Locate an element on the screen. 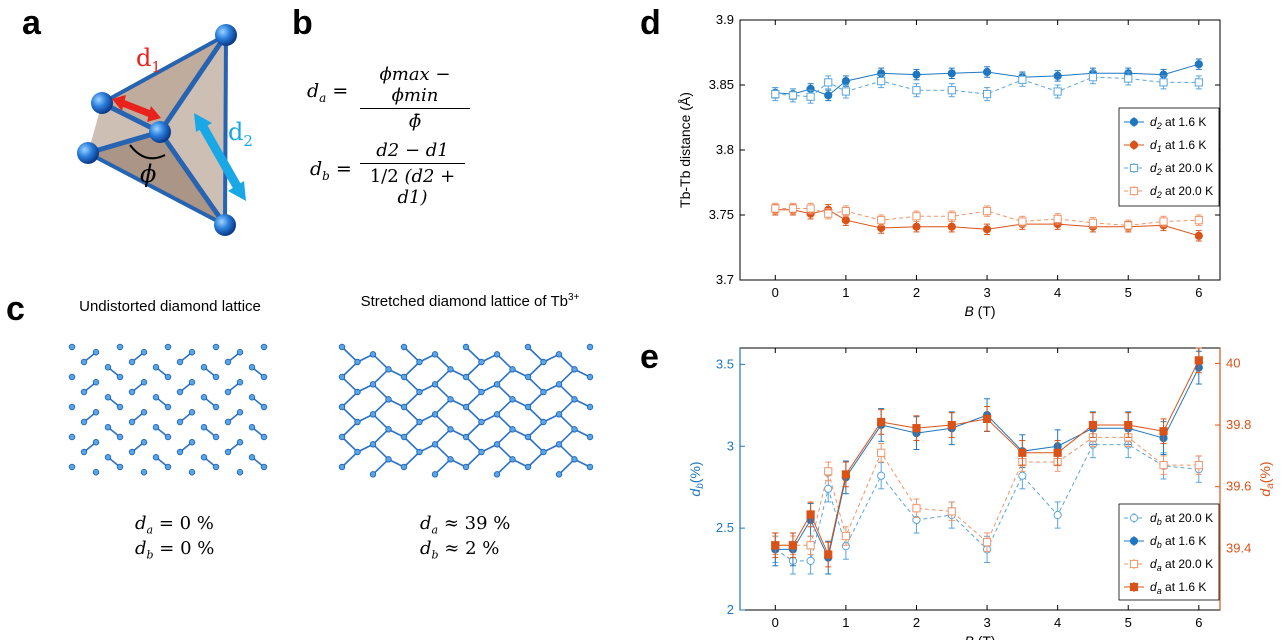 The width and height of the screenshot is (1287, 644). equation-da: da = is located at coordinates (327, 92).